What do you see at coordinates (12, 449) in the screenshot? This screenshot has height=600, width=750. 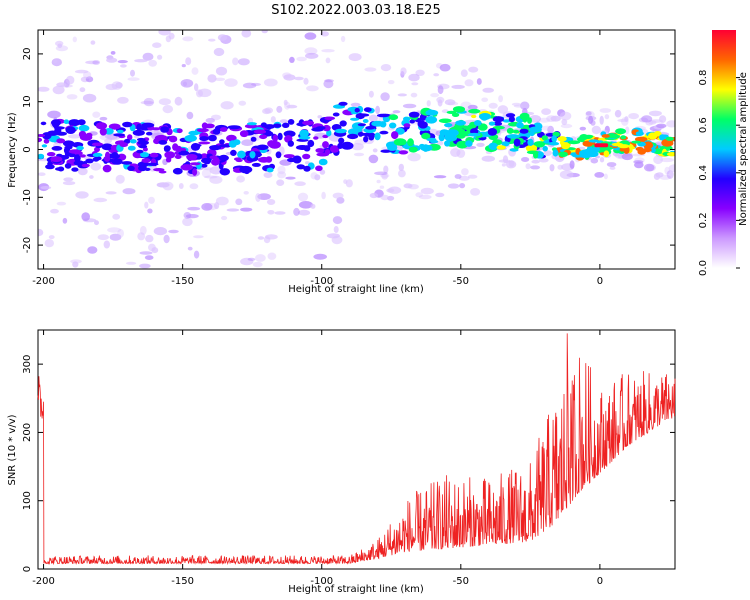 I see `snr-y-axis-label: SNR (10 * v/v)` at bounding box center [12, 449].